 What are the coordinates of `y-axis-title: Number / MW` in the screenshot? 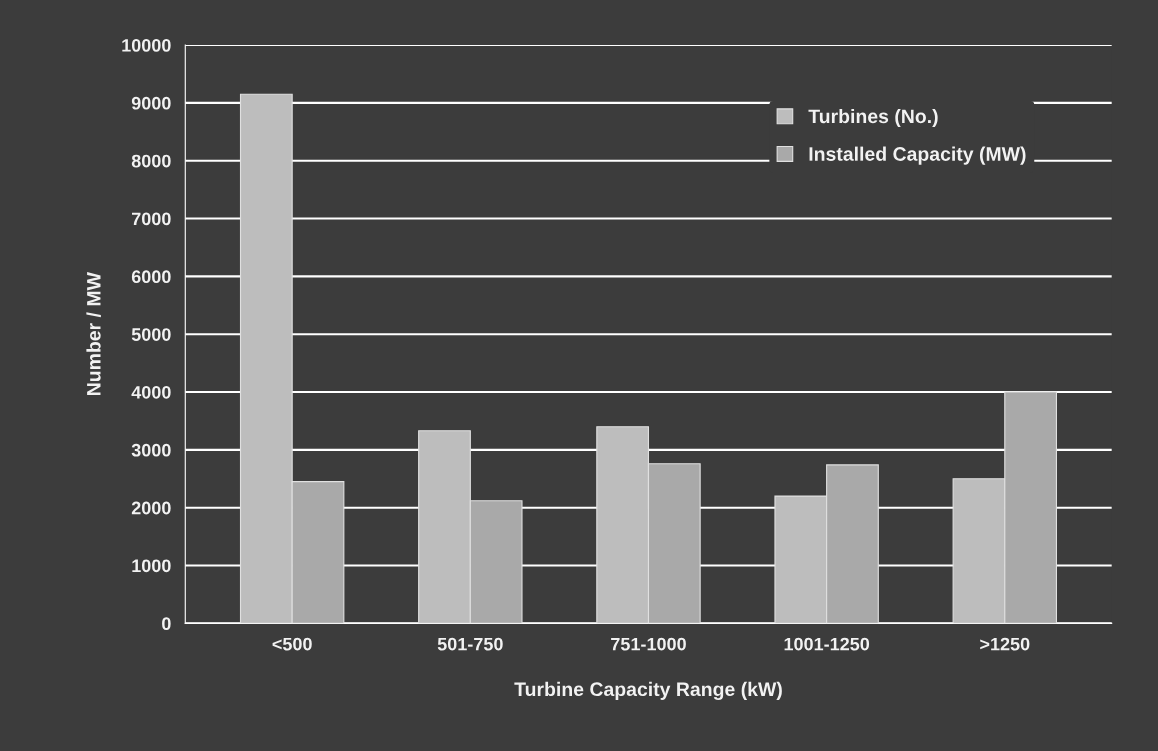 It's located at (93, 334).